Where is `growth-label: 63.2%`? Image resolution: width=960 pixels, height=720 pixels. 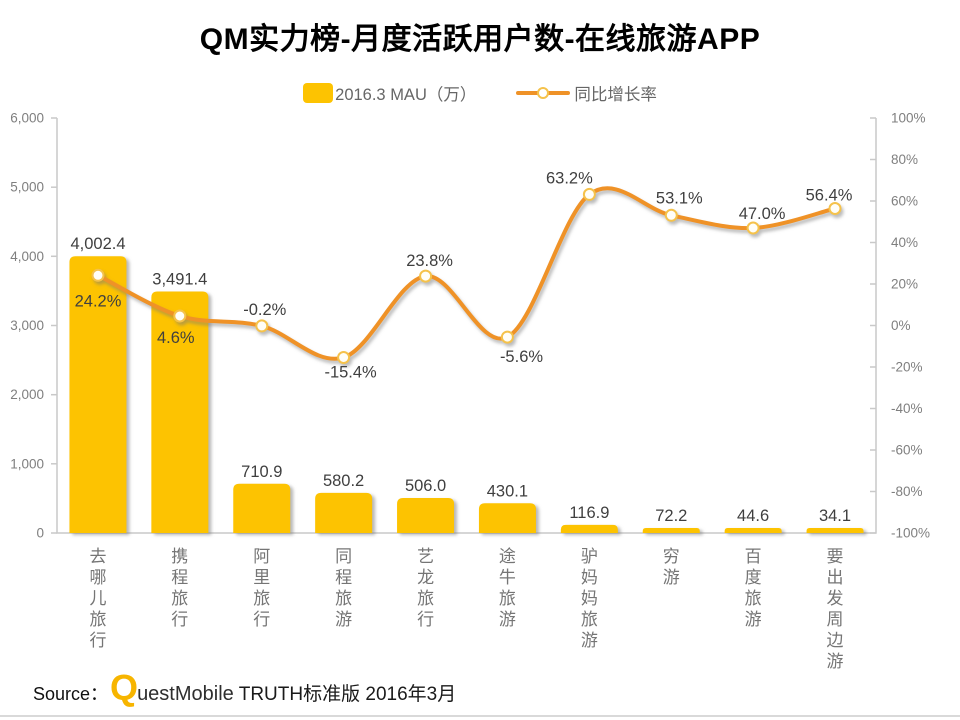 growth-label: 63.2% is located at coordinates (569, 178).